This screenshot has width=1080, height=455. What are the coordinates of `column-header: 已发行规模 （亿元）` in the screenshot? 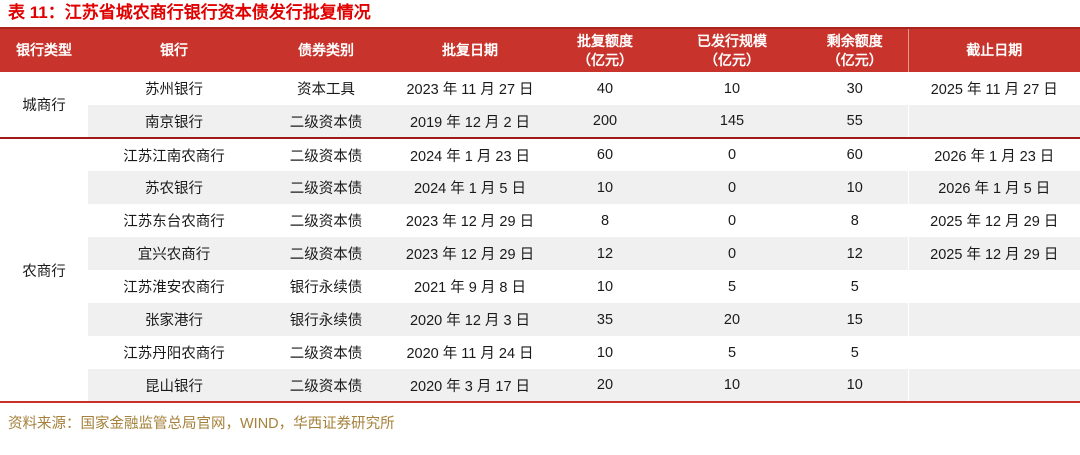 It's located at (732, 49).